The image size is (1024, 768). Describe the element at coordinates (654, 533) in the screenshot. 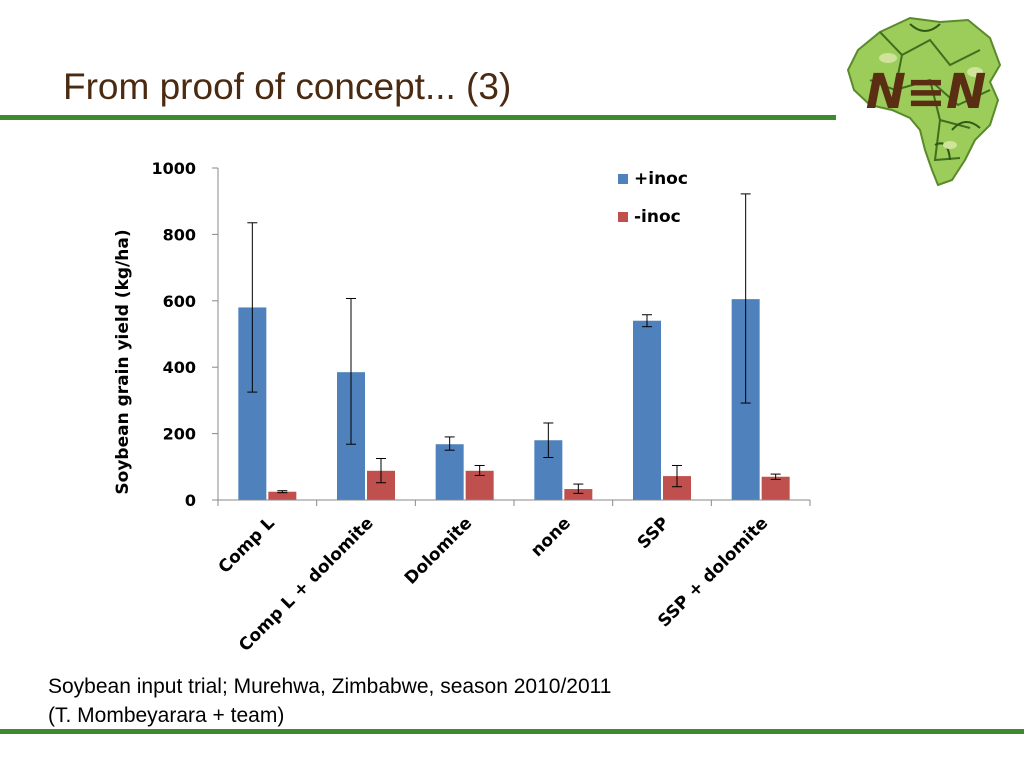

I see `x-tick-label: SSP` at that location.